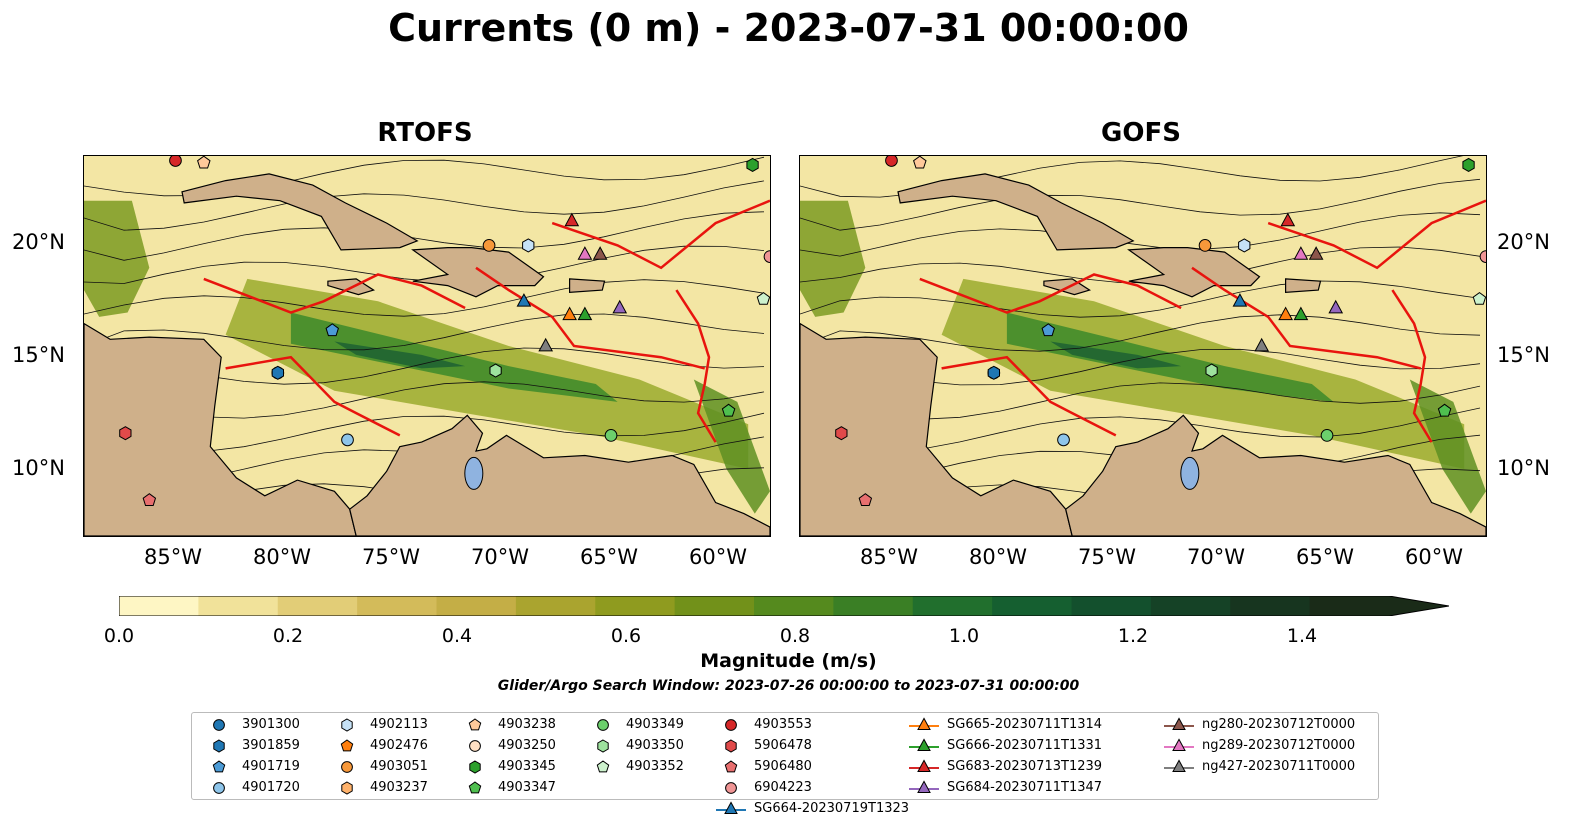  What do you see at coordinates (38, 355) in the screenshot?
I see `lat-tick-15n-left: 15°N` at bounding box center [38, 355].